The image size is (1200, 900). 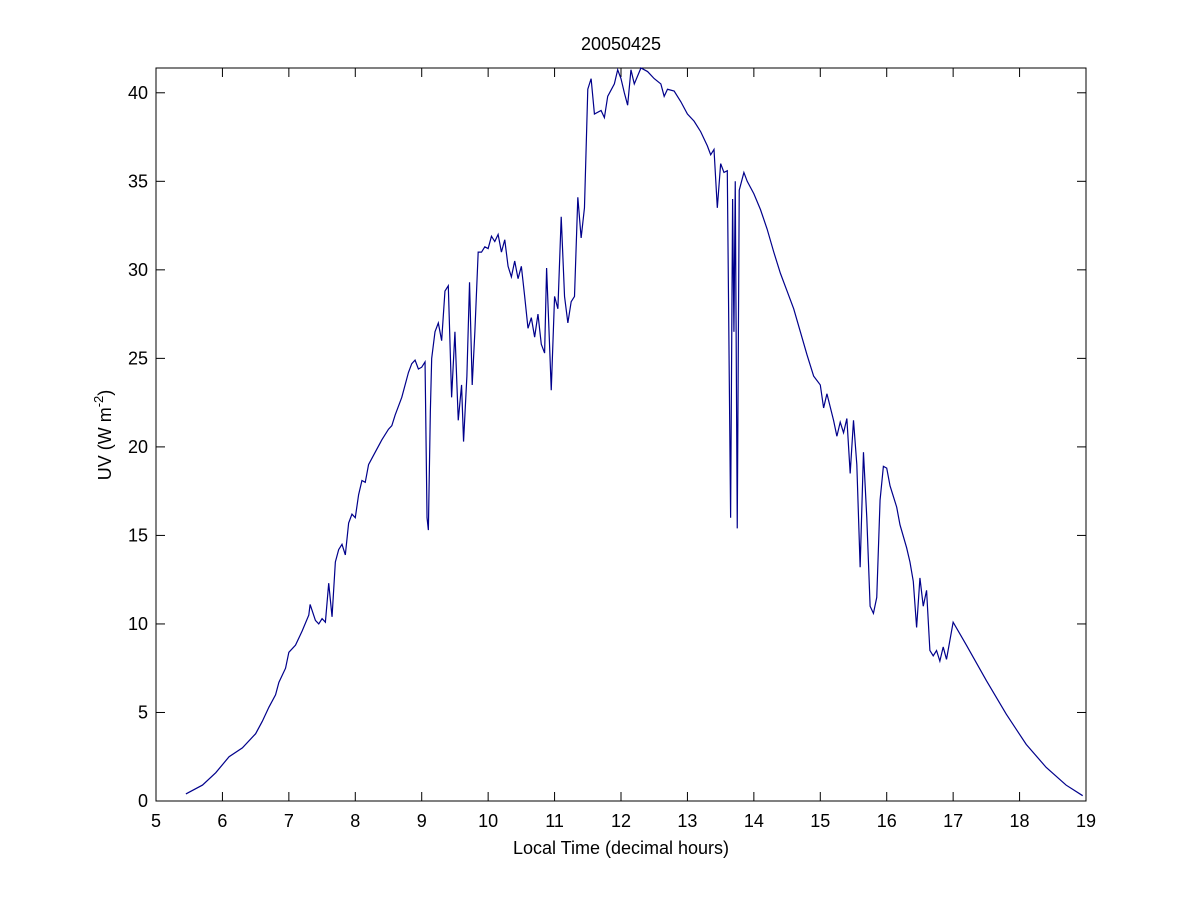 What do you see at coordinates (138, 358) in the screenshot?
I see `y-tick-label: 25` at bounding box center [138, 358].